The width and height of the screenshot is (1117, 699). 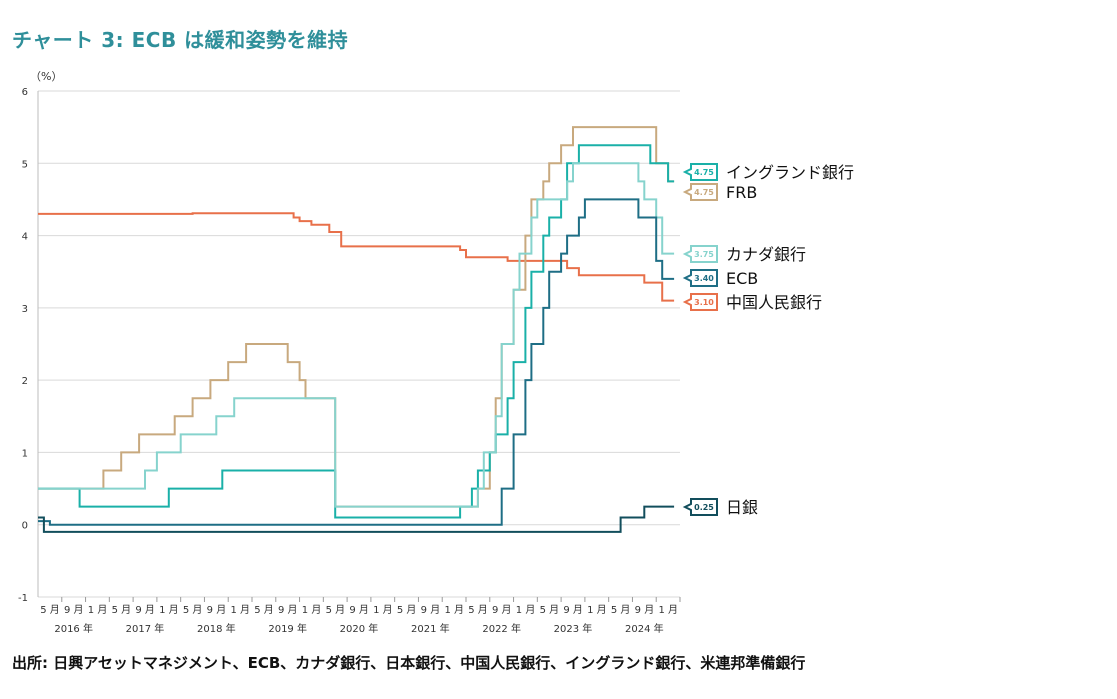 I want to click on legend-label: カナダ銀行, so click(x=766, y=254).